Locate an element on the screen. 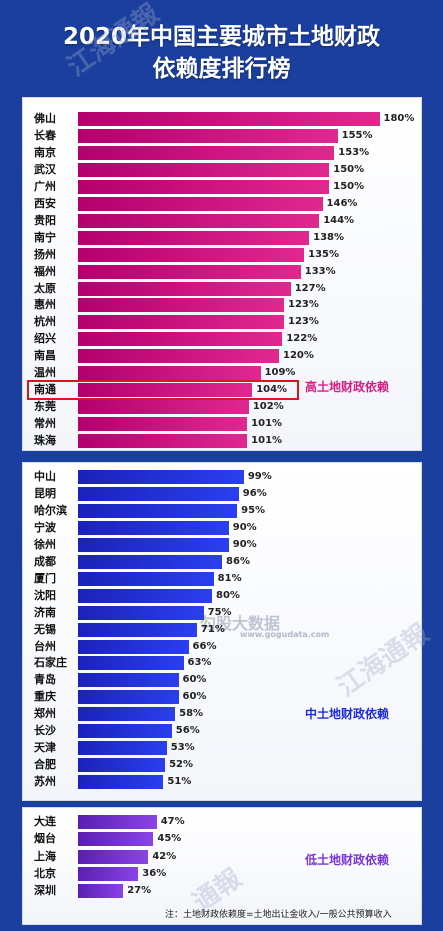 The image size is (443, 931). data-label: 96% is located at coordinates (254, 493).